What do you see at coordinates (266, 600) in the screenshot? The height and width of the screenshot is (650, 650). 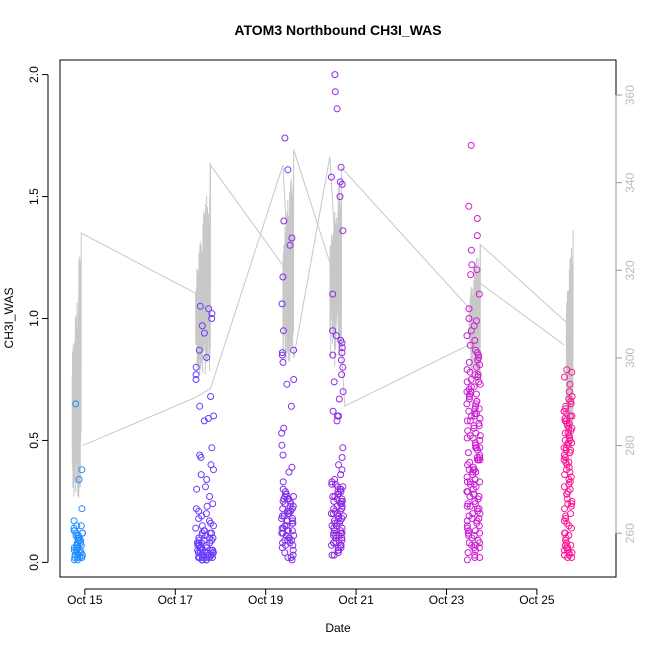 I see `x-tick-label: Oct 19` at bounding box center [266, 600].